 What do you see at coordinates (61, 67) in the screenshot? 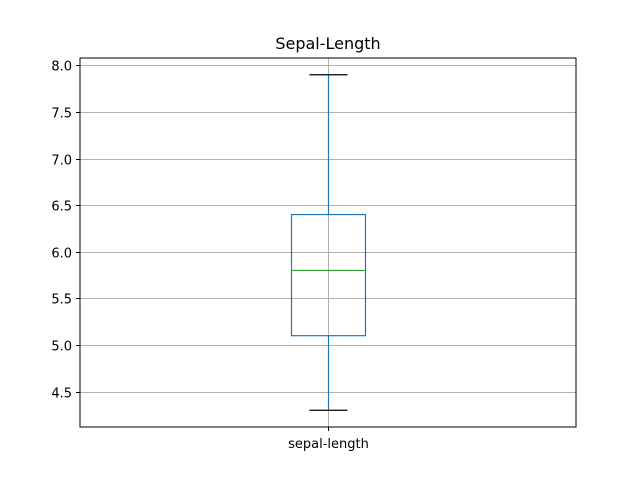
I see `y-tick-label: 8.0` at bounding box center [61, 67].